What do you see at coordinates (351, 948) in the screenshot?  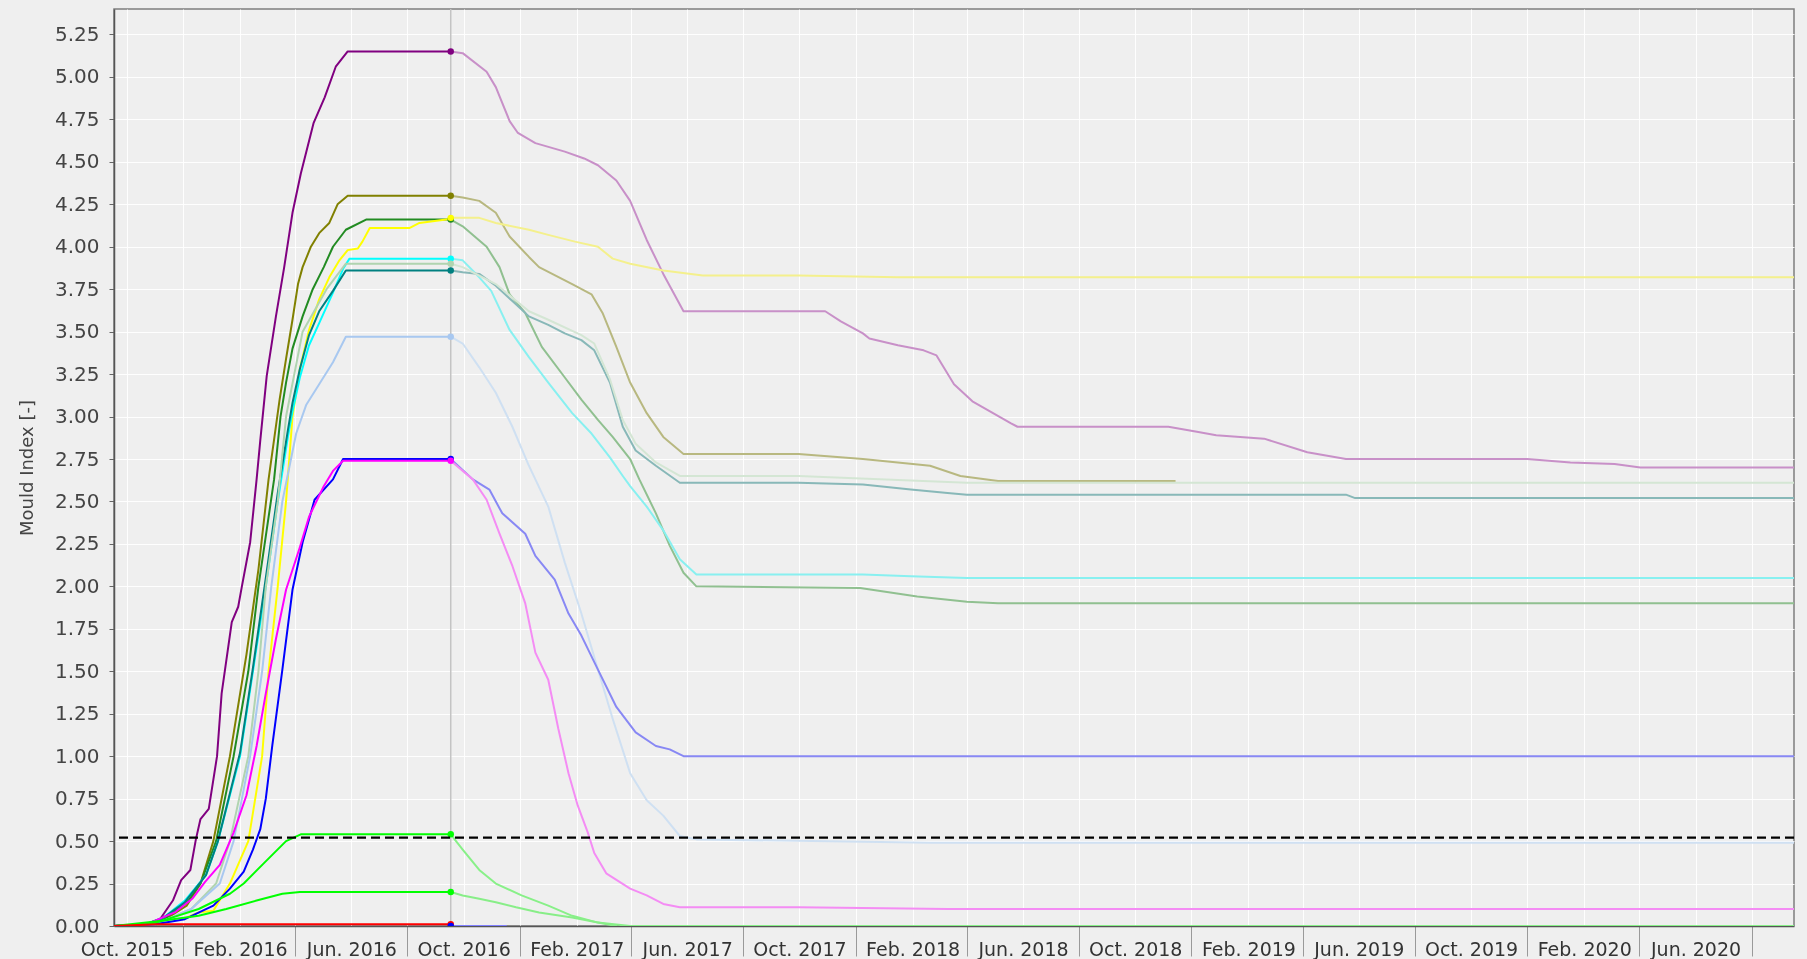 I see `x-tick-label: Jun. 2016` at bounding box center [351, 948].